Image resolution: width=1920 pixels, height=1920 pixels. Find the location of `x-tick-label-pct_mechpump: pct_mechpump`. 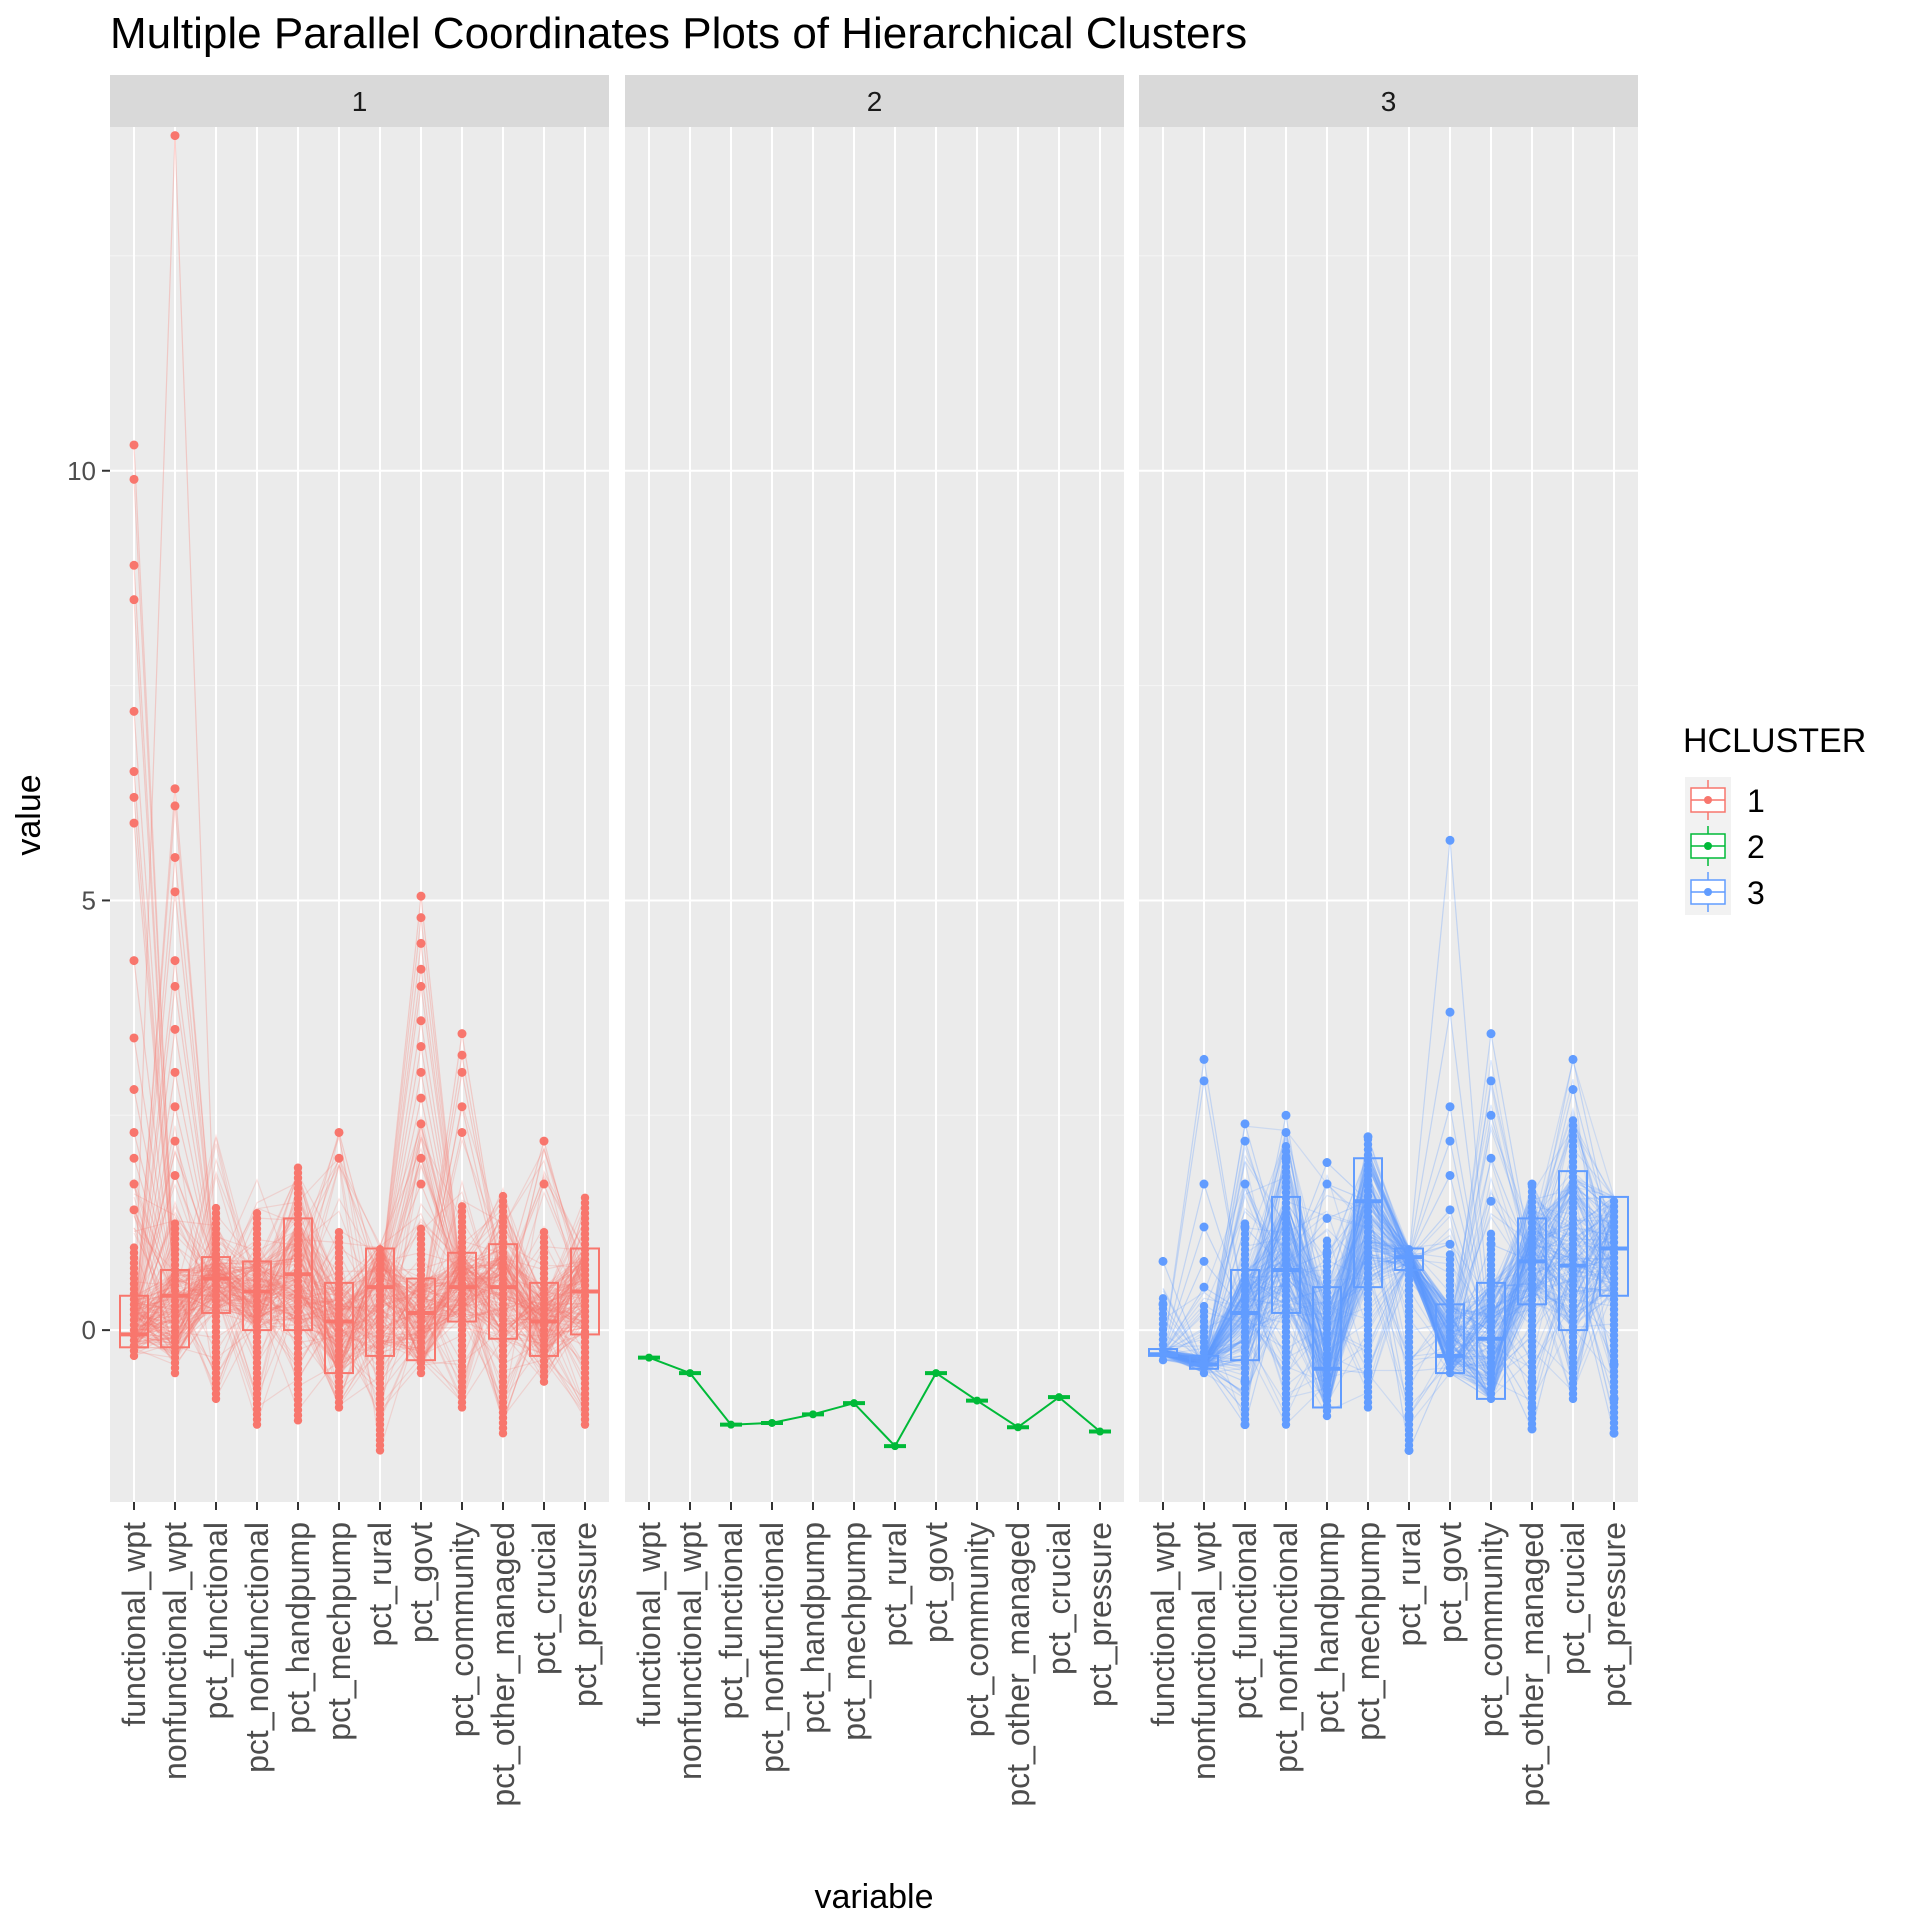

x-tick-label-pct_mechpump: pct_mechpump is located at coordinates (339, 1631).